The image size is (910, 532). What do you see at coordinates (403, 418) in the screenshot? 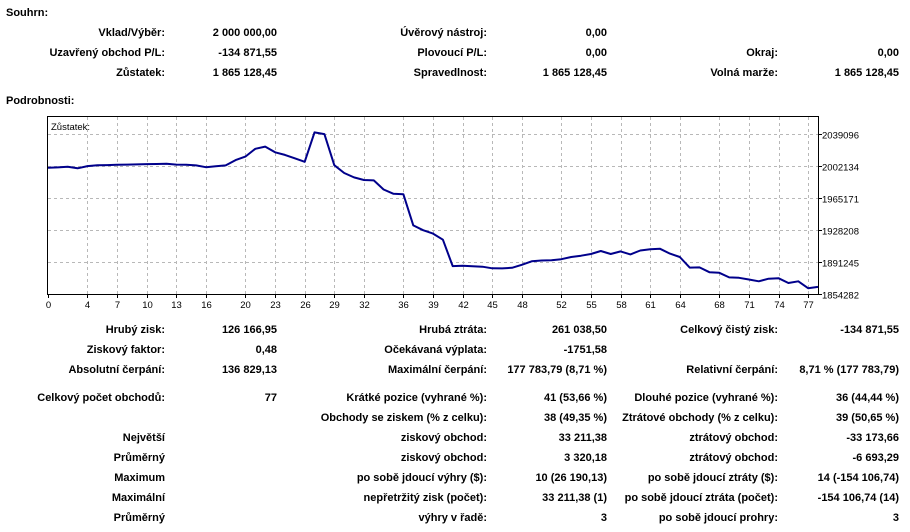
I see `stat-label: Obchody se ziskem (% z celku):` at bounding box center [403, 418].